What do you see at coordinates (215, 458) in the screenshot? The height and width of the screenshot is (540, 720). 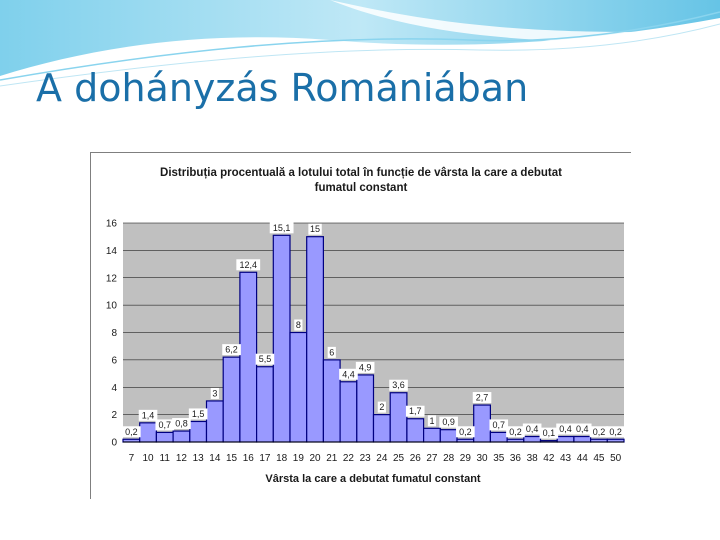 I see `x-tick-label: 14` at bounding box center [215, 458].